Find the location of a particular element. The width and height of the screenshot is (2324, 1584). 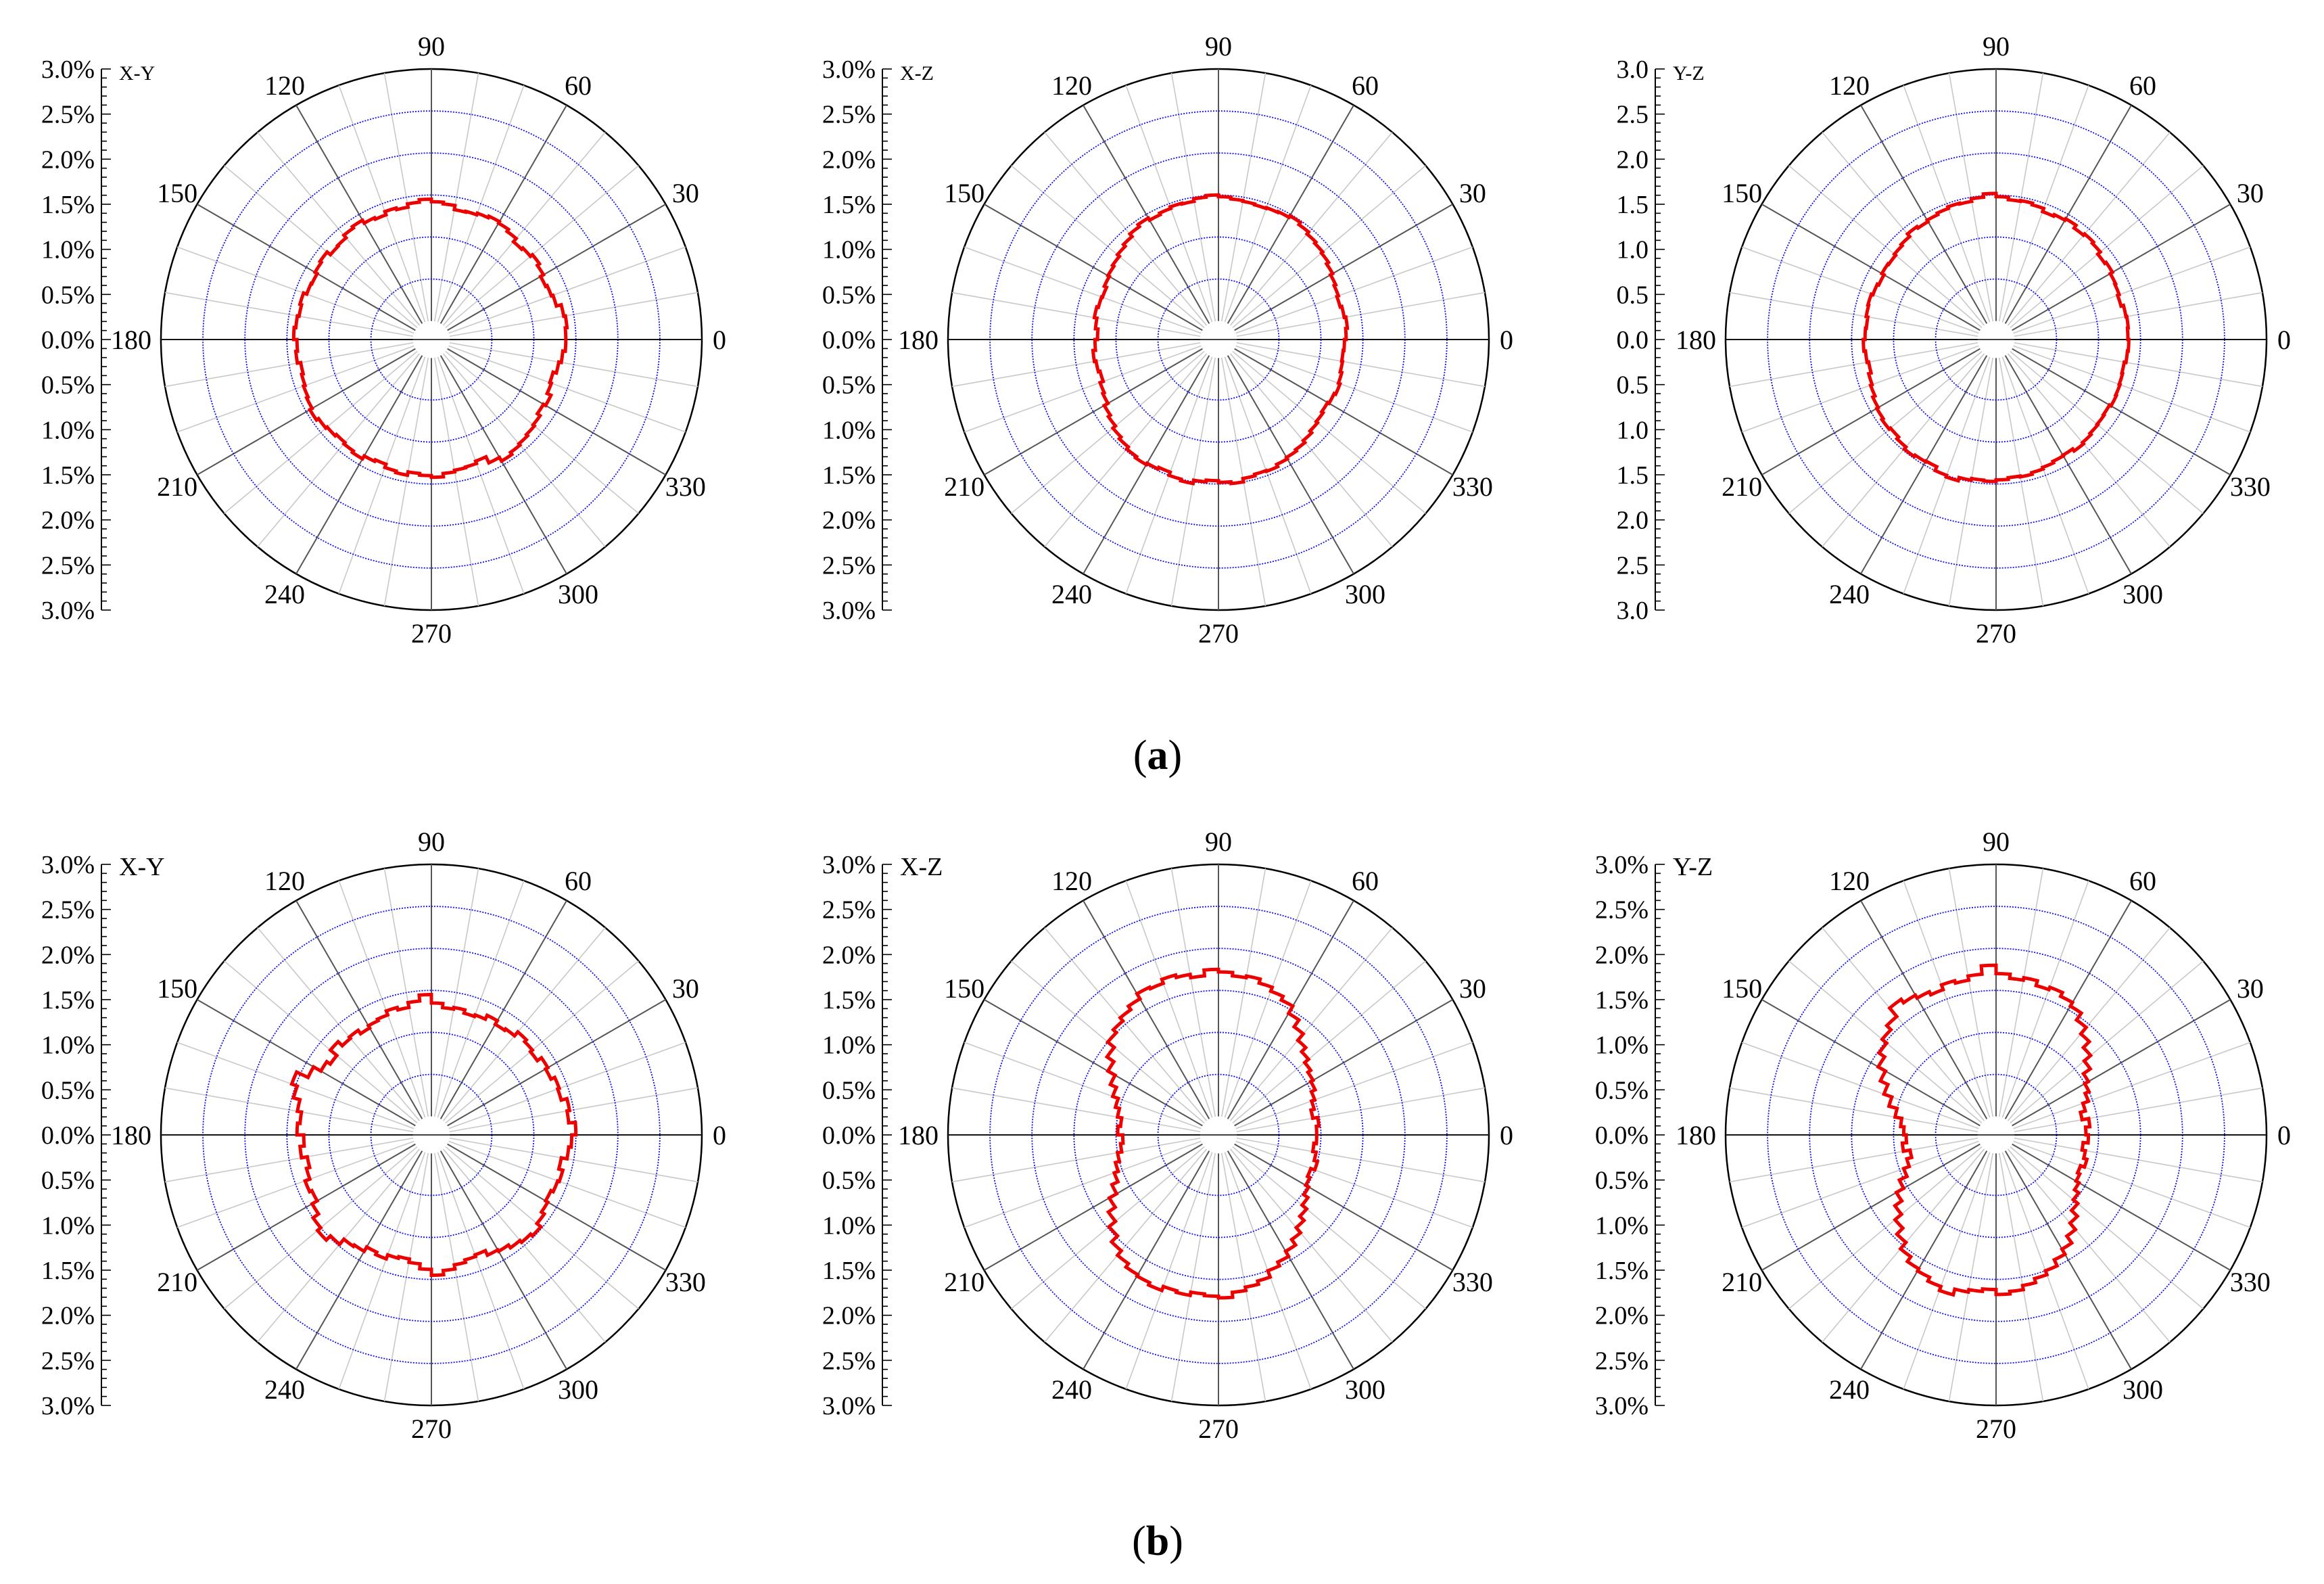

radial-tick-label: 3.0 is located at coordinates (1633, 69).